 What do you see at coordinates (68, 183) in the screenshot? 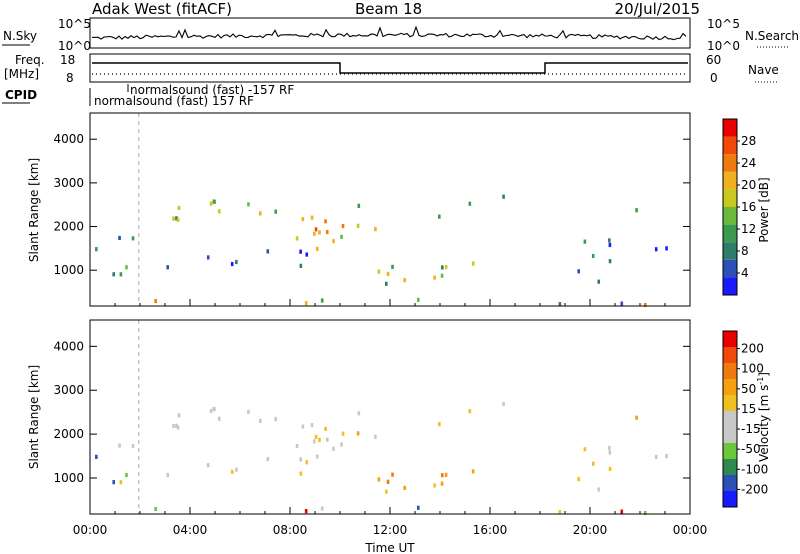
I see `y-tick-label: 3000` at bounding box center [68, 183].